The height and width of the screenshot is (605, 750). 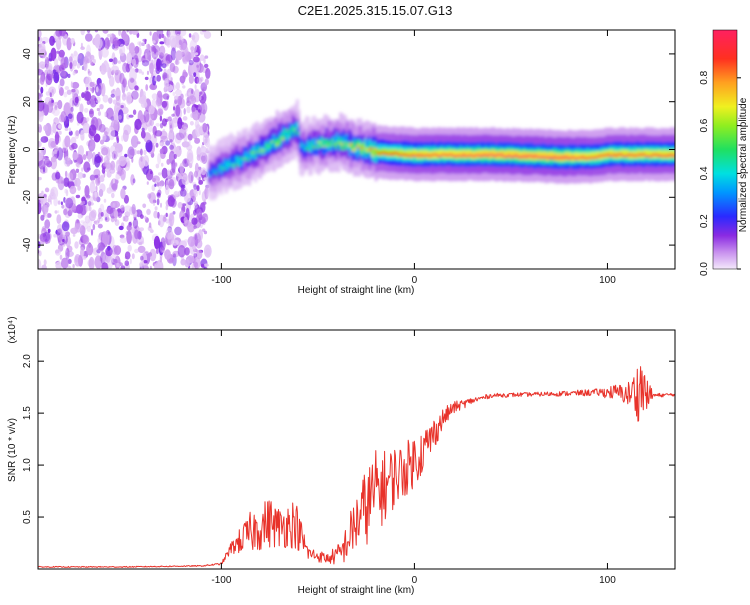 What do you see at coordinates (27, 244) in the screenshot?
I see `y-tick-label: -40` at bounding box center [27, 244].